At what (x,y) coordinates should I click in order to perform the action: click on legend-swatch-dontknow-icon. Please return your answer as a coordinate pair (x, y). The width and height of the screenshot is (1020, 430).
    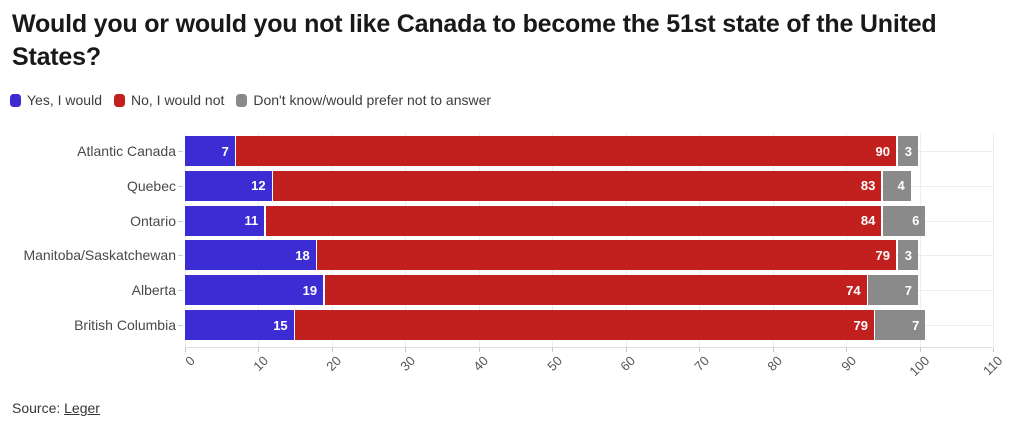
    Looking at the image, I should click on (242, 100).